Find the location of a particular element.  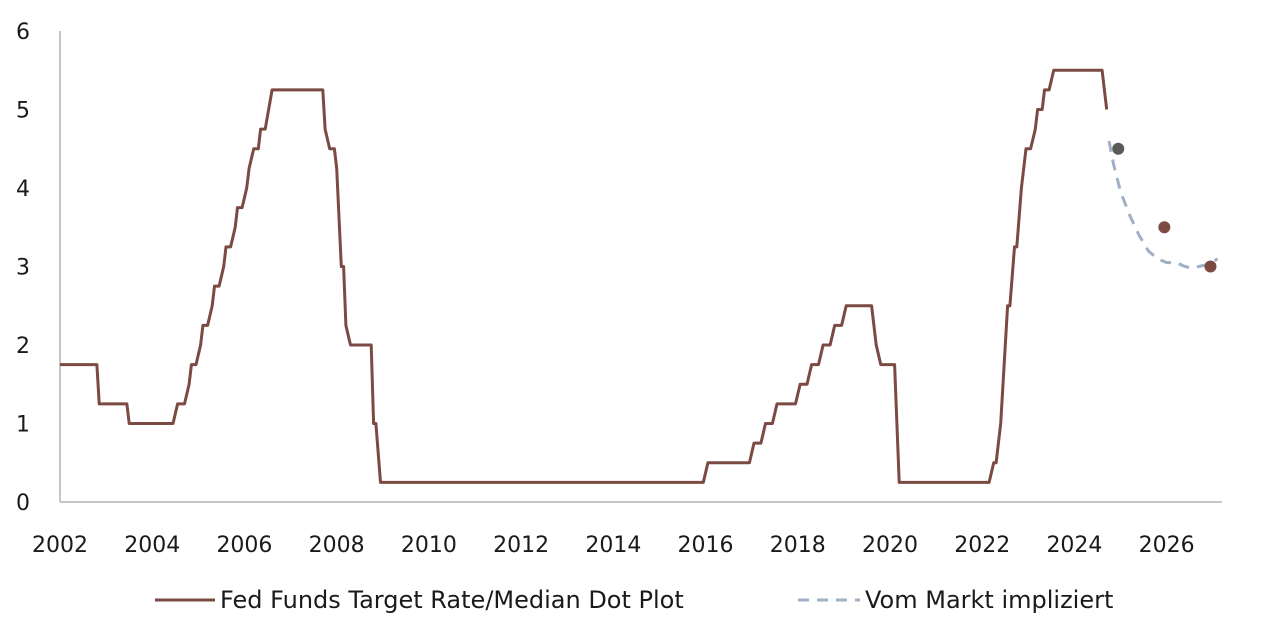

series-line-market-implied is located at coordinates (1163, 205).